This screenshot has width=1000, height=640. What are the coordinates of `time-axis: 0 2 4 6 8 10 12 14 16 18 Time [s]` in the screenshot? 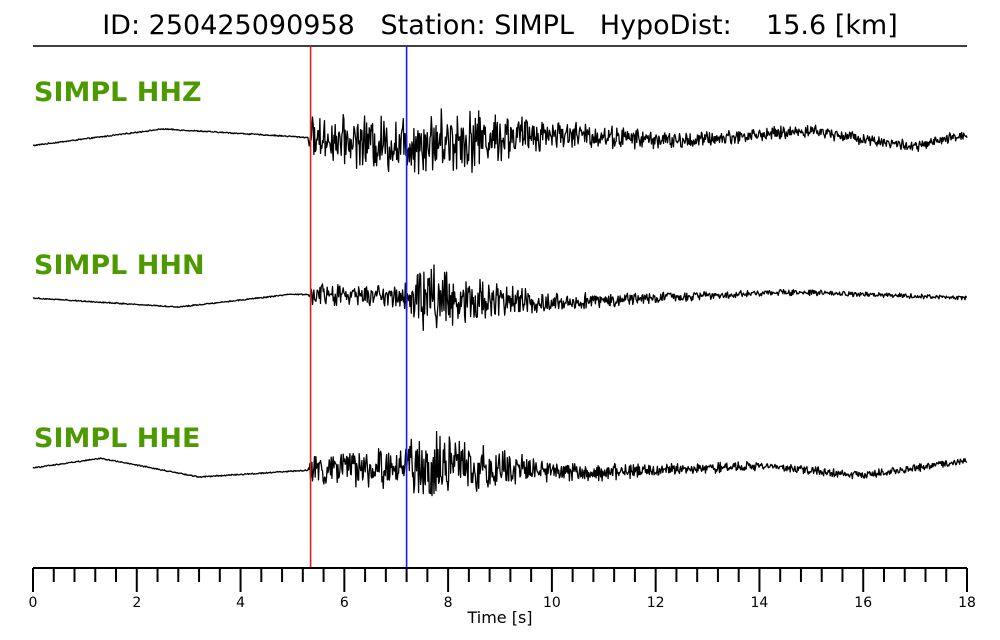 It's located at (502, 597).